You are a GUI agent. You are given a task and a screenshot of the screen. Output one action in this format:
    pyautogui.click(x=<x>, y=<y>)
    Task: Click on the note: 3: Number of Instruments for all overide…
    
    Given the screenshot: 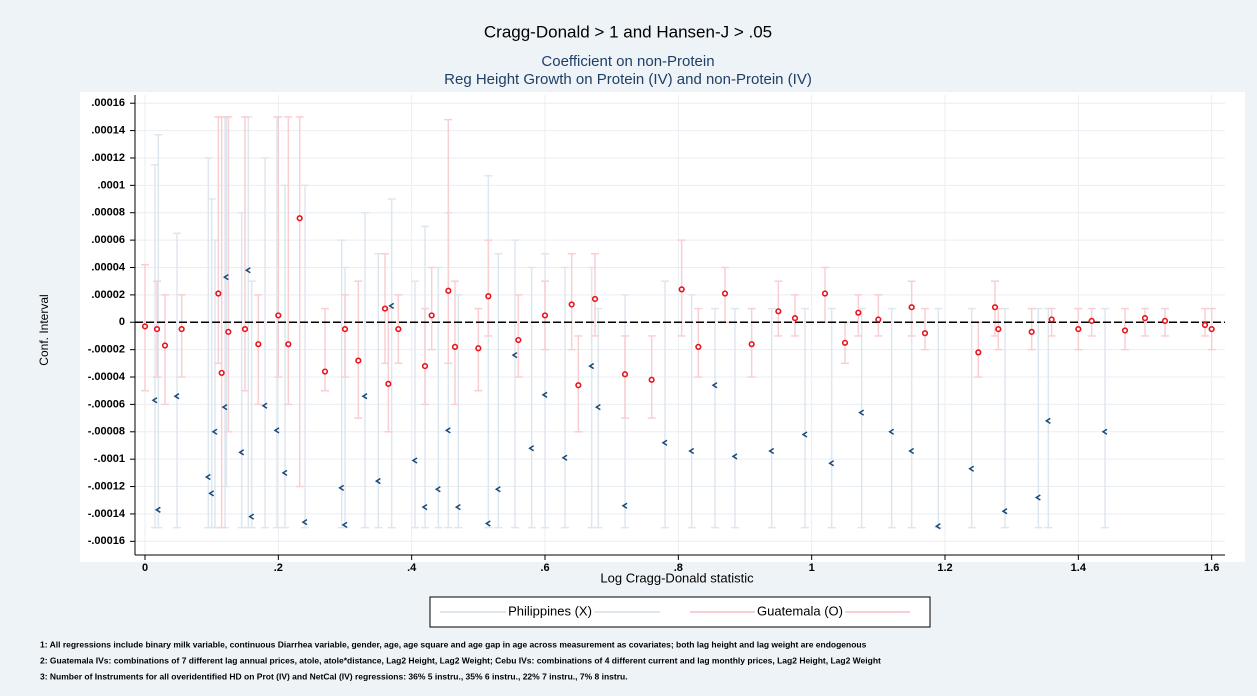 What is the action you would take?
    pyautogui.click(x=334, y=676)
    